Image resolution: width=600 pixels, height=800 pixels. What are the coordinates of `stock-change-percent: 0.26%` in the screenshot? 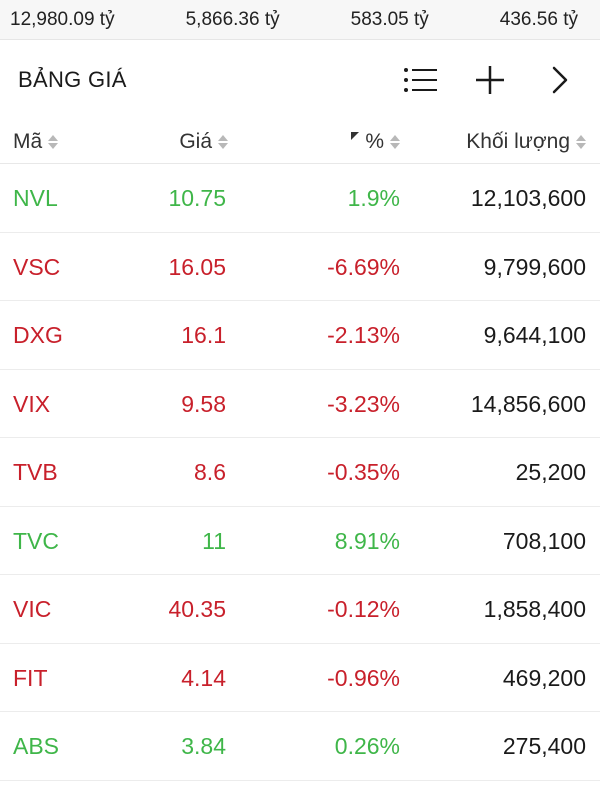 It's located at (367, 746).